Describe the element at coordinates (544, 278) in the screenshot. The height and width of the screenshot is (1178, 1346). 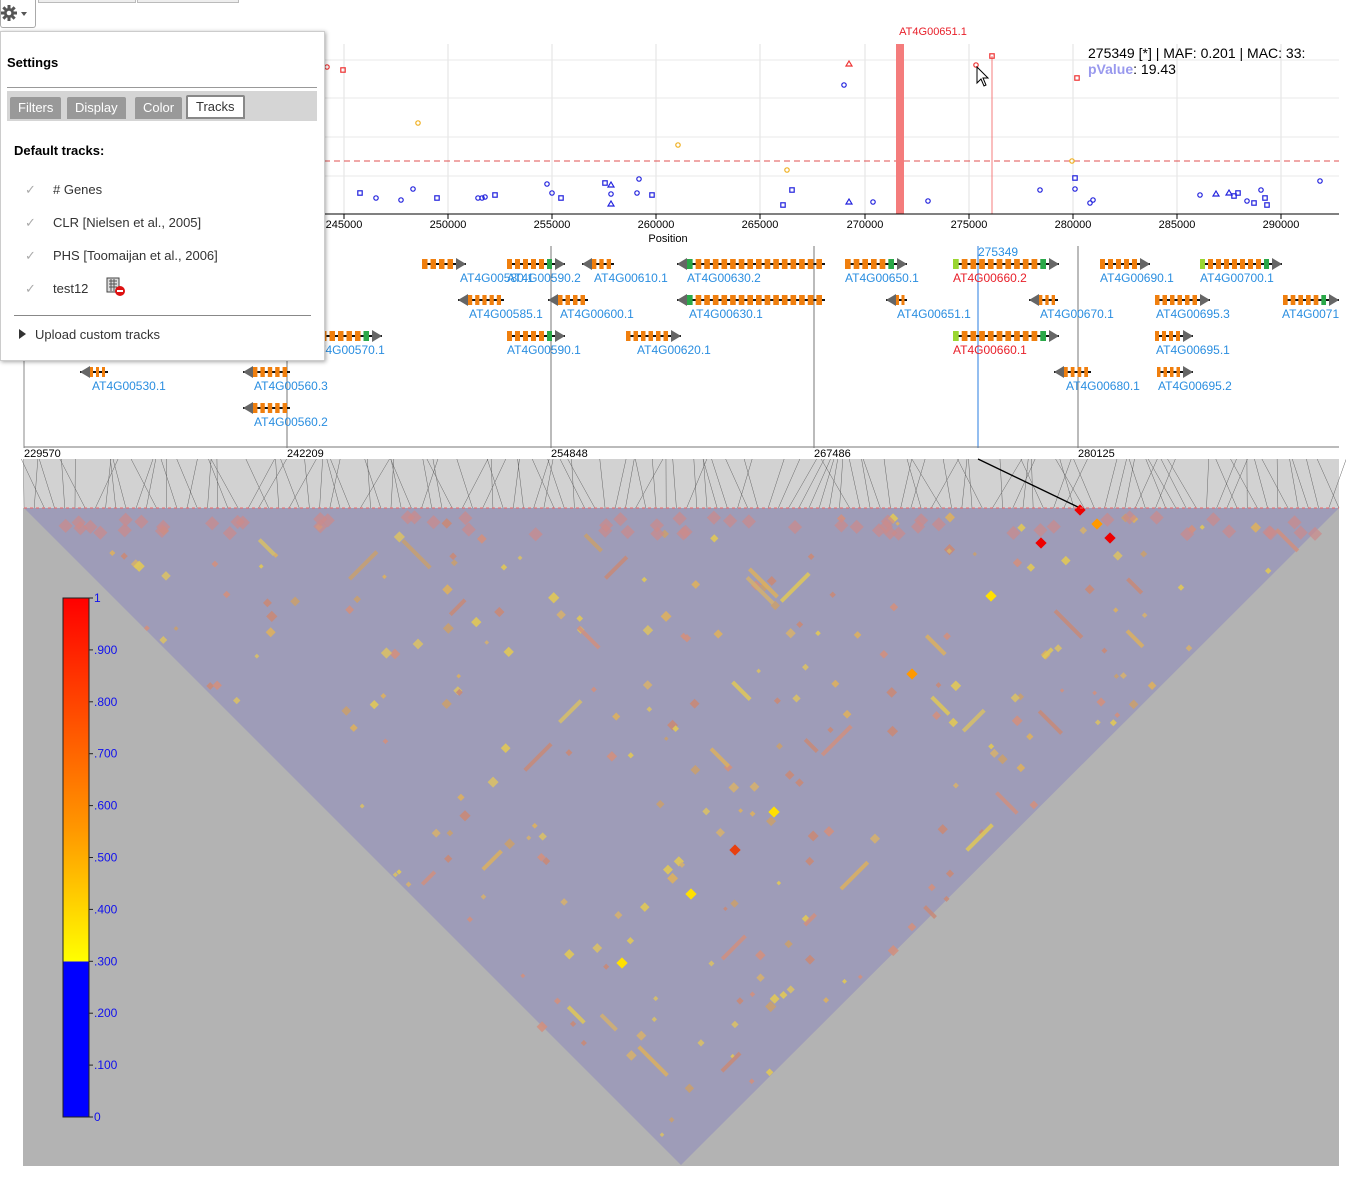
I see `gene-label: AT4G00590.2` at that location.